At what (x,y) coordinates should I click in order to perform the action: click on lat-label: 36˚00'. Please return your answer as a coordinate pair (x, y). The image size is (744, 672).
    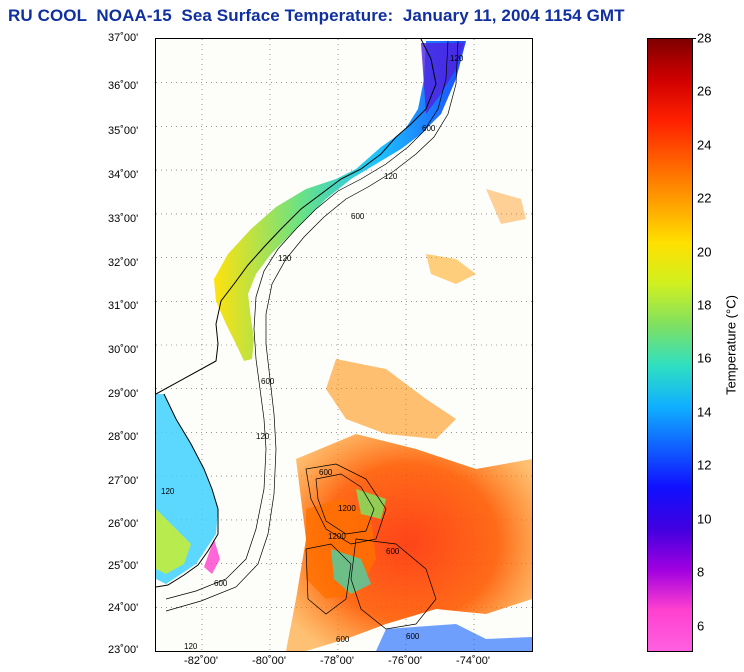
    Looking at the image, I should click on (123, 86).